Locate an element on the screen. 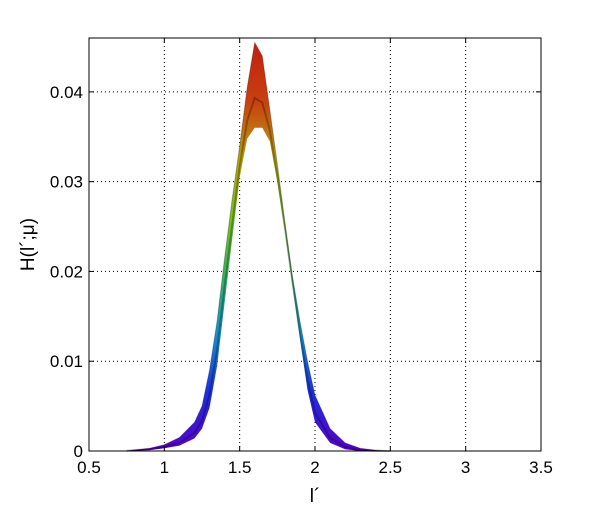  x-tick-label: 2 is located at coordinates (314, 467).